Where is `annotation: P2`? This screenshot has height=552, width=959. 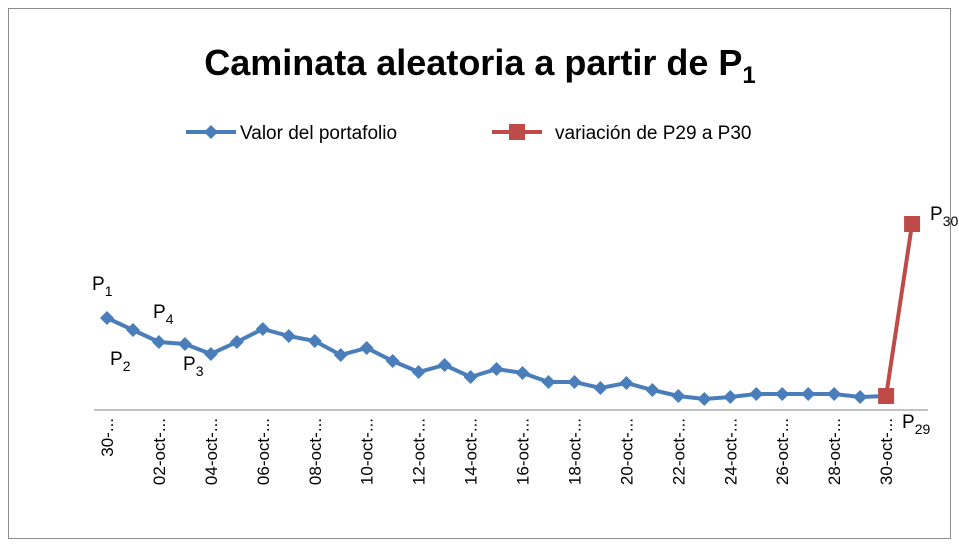 annotation: P2 is located at coordinates (120, 361).